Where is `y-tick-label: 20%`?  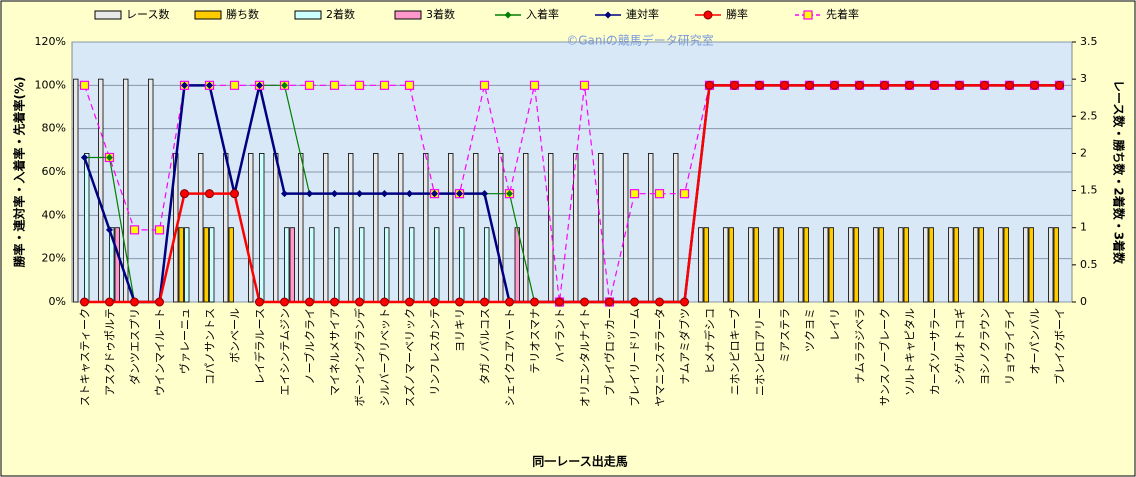
y-tick-label: 20% is located at coordinates (54, 258).